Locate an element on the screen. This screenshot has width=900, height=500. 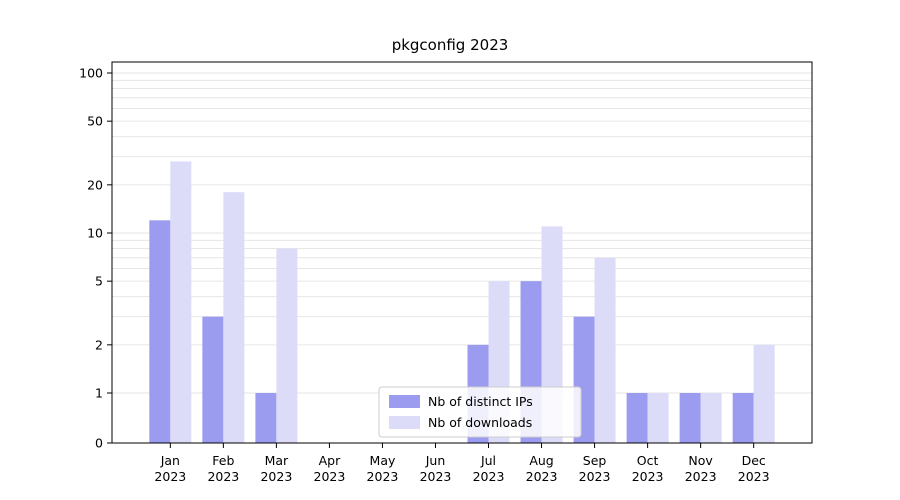
legend-label: Nb of downloads is located at coordinates (480, 422).